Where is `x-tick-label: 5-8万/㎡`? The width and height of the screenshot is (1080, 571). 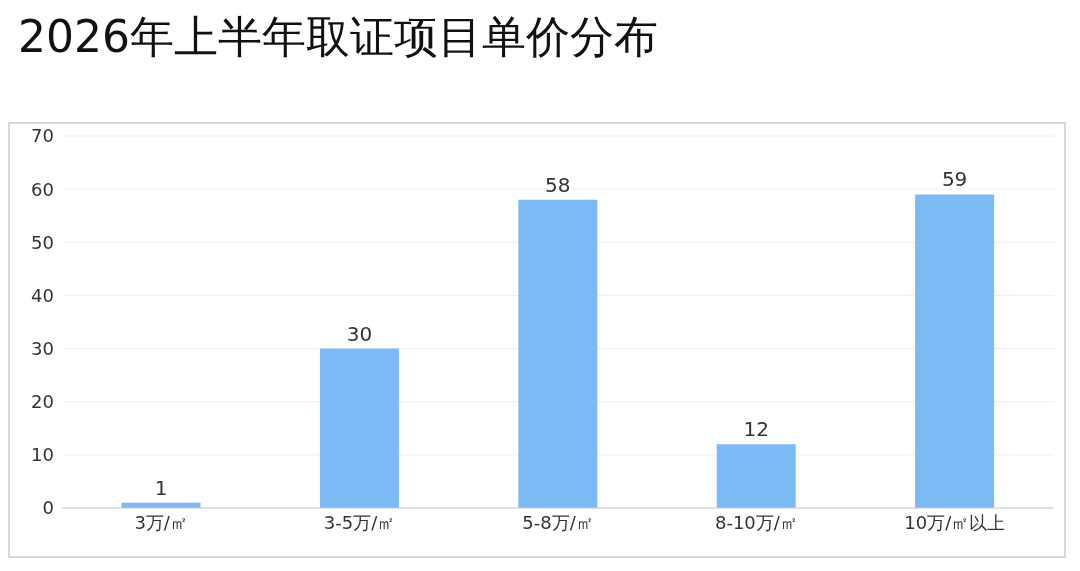 x-tick-label: 5-8万/㎡ is located at coordinates (558, 522).